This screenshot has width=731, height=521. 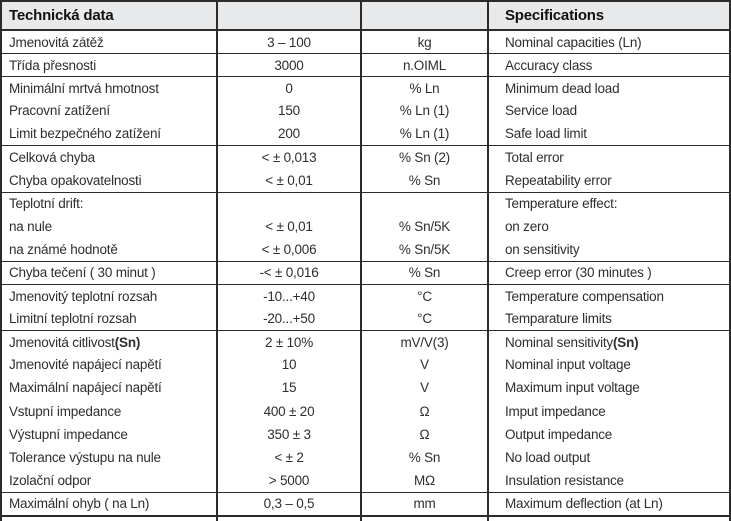 I want to click on row-label-english: Maximum input voltage, so click(x=608, y=388).